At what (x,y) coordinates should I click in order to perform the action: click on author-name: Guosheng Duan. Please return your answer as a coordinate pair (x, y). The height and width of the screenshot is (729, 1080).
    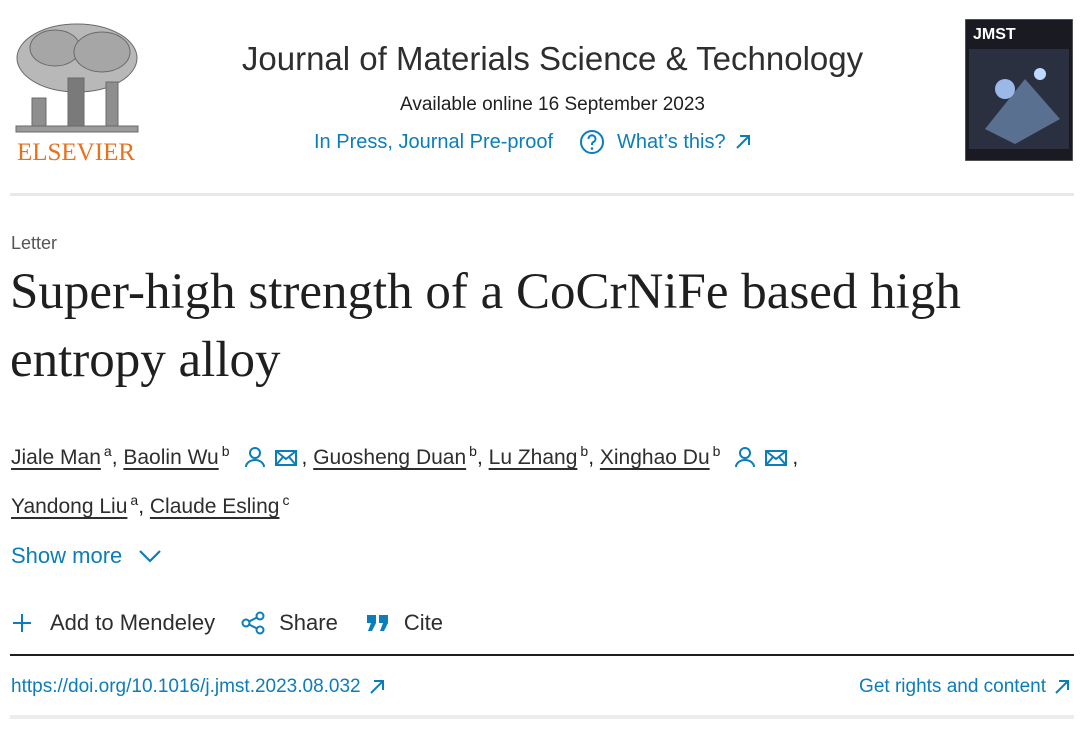
    Looking at the image, I should click on (390, 457).